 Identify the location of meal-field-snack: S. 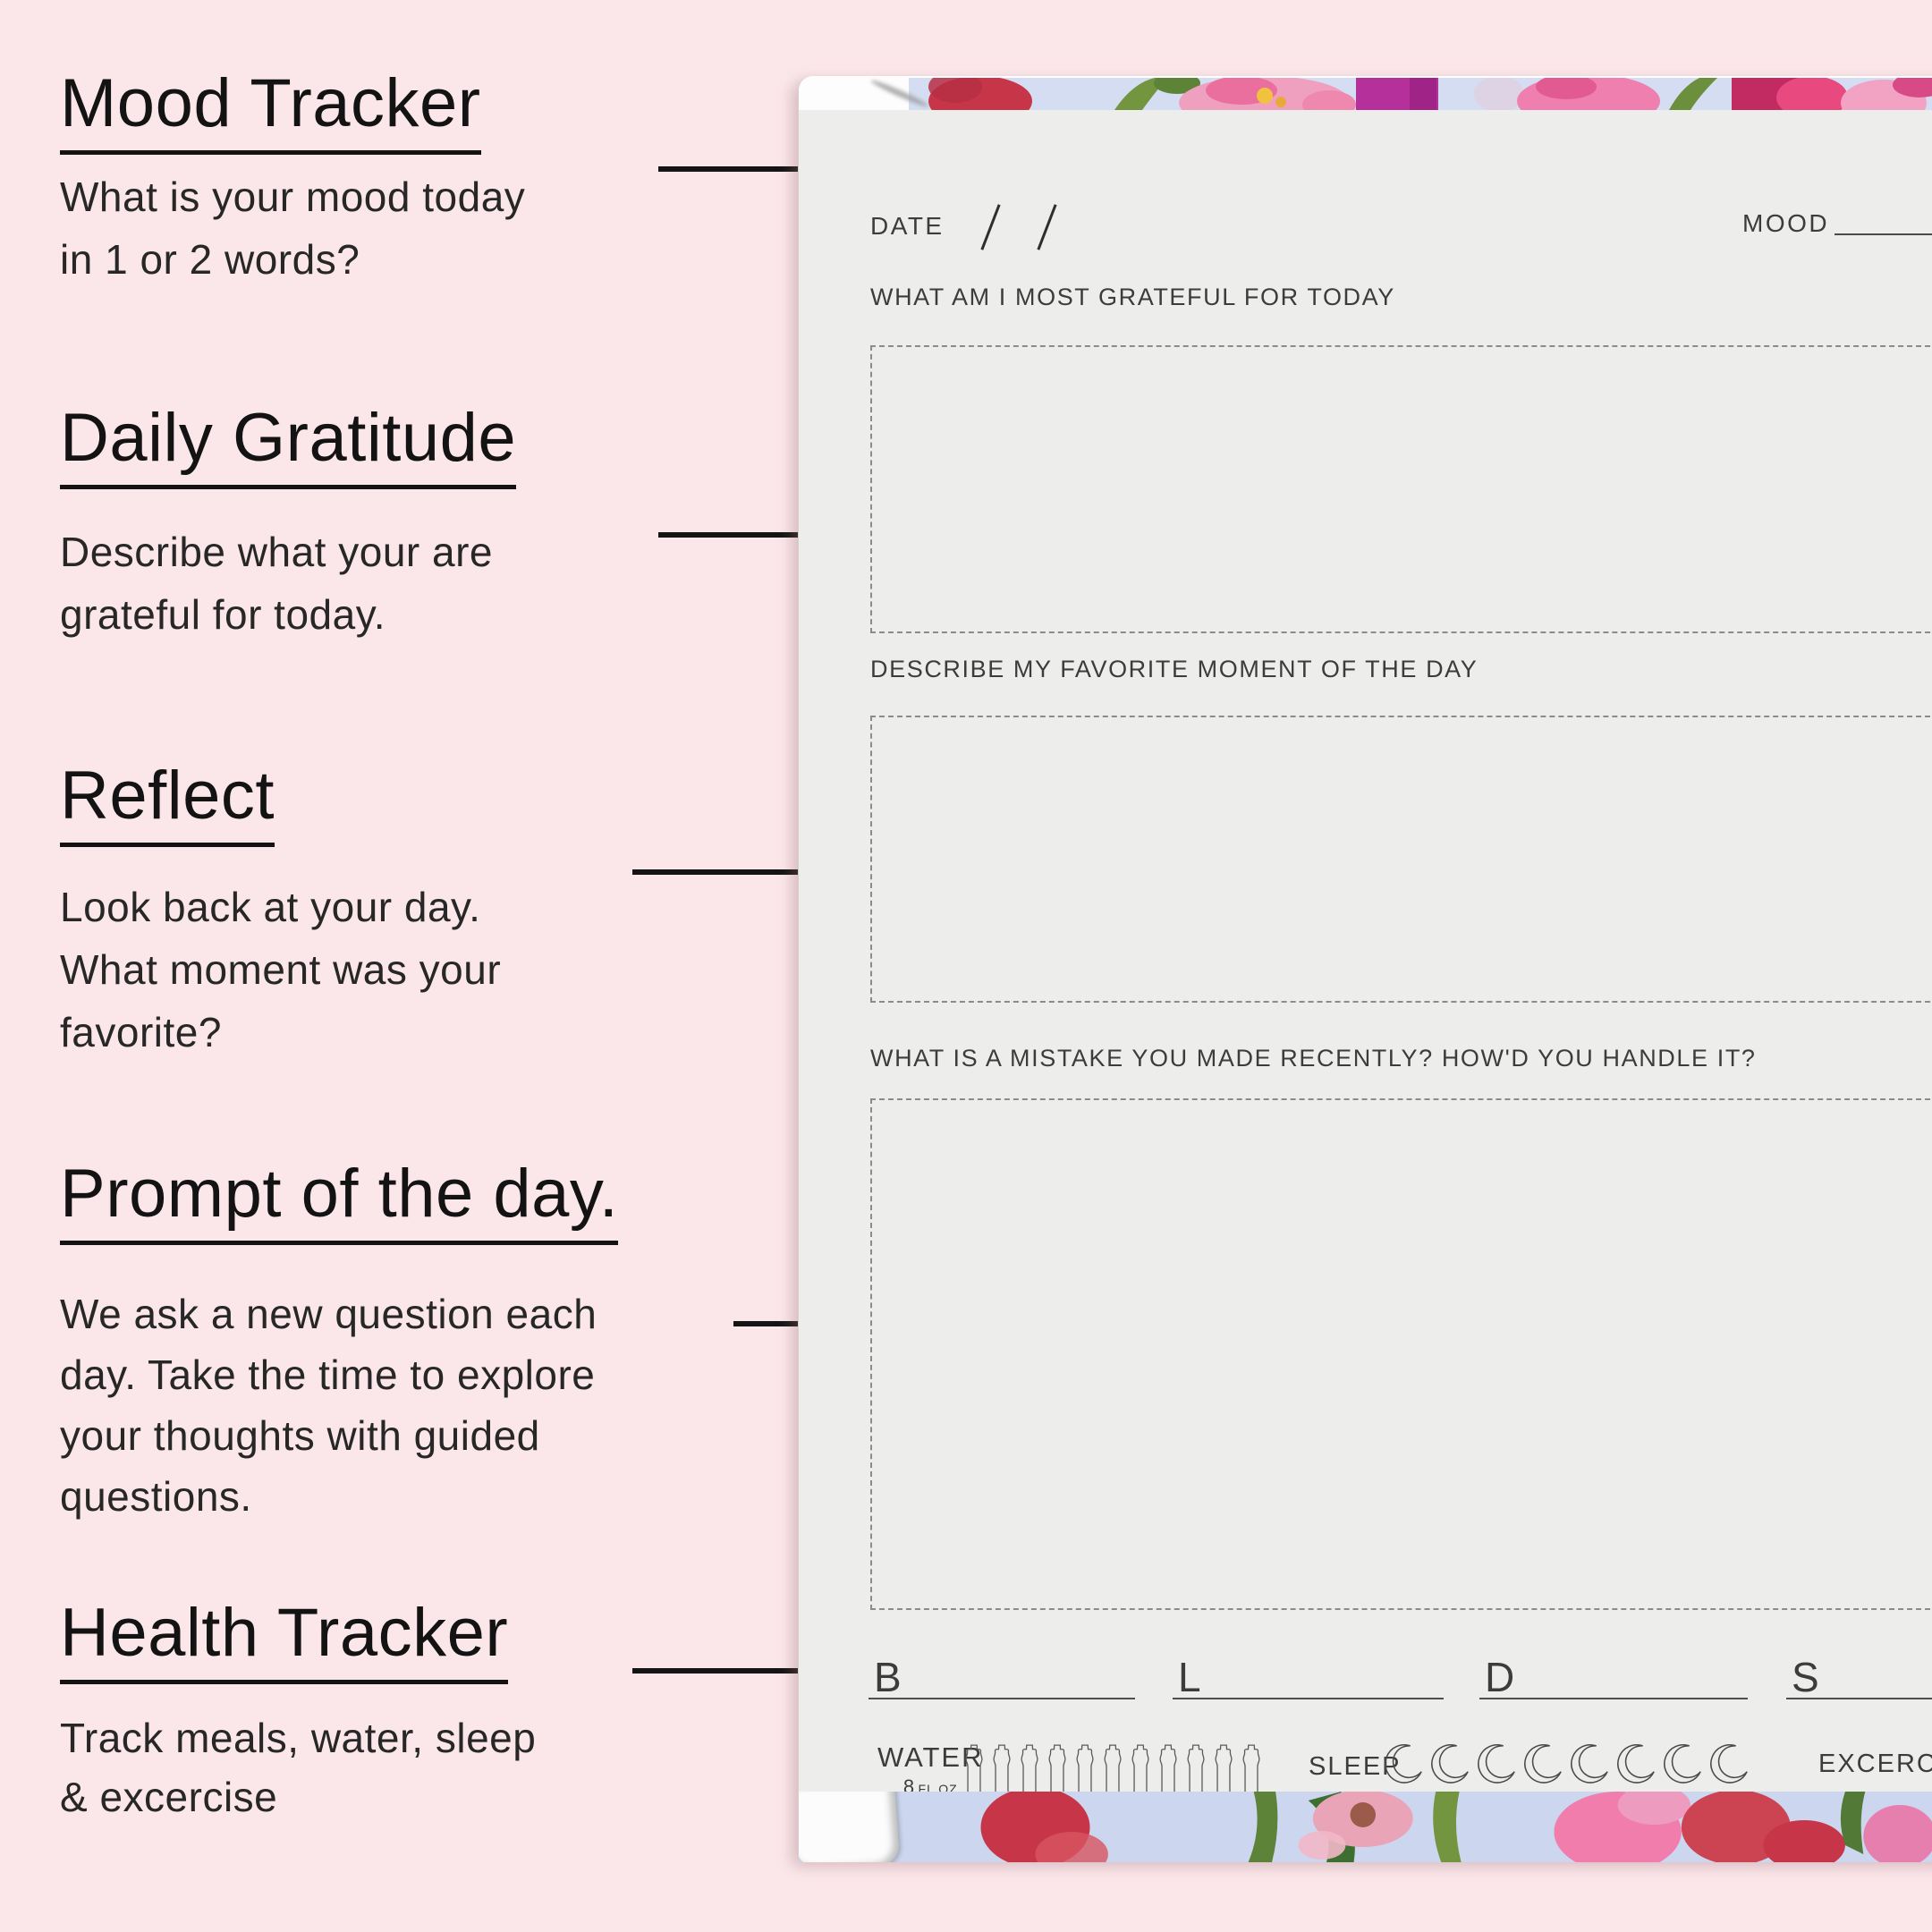
(1859, 1677).